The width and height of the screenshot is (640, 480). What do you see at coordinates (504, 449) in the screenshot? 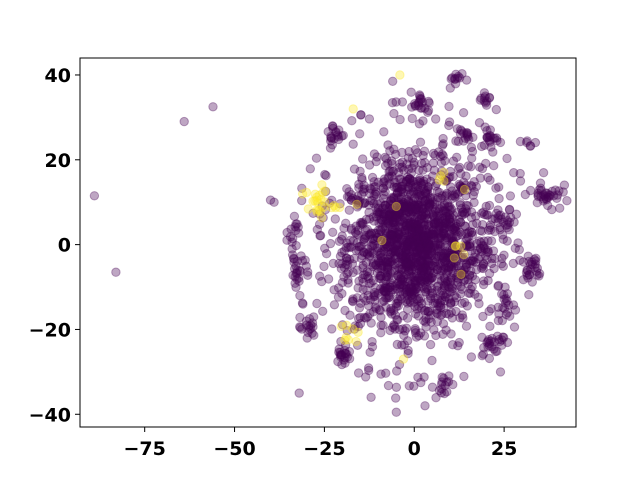
I see `x-tick-label: 25` at bounding box center [504, 449].